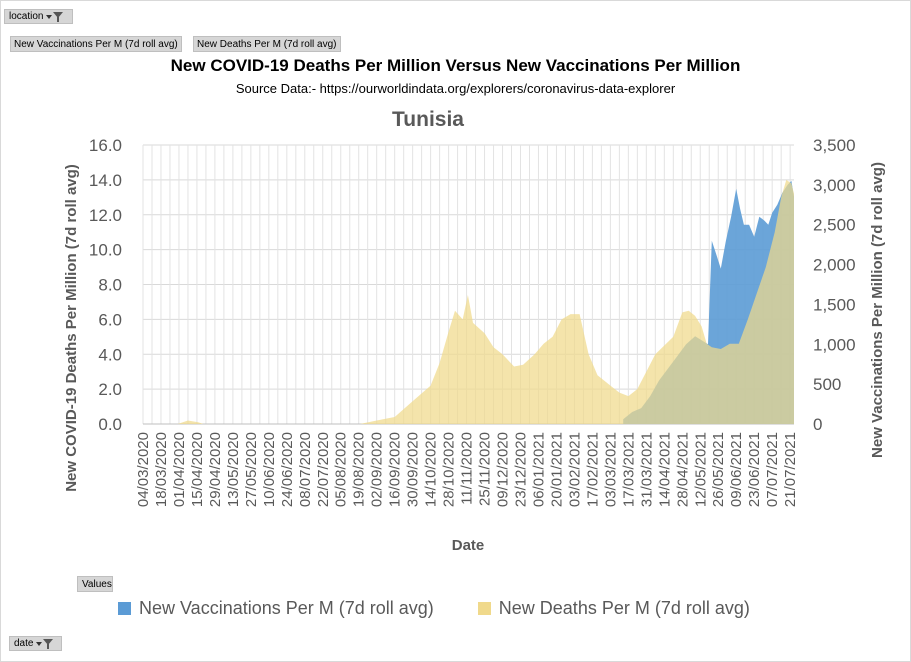 Image resolution: width=911 pixels, height=662 pixels. What do you see at coordinates (110, 354) in the screenshot?
I see `y-left-tick-label: 4.0` at bounding box center [110, 354].